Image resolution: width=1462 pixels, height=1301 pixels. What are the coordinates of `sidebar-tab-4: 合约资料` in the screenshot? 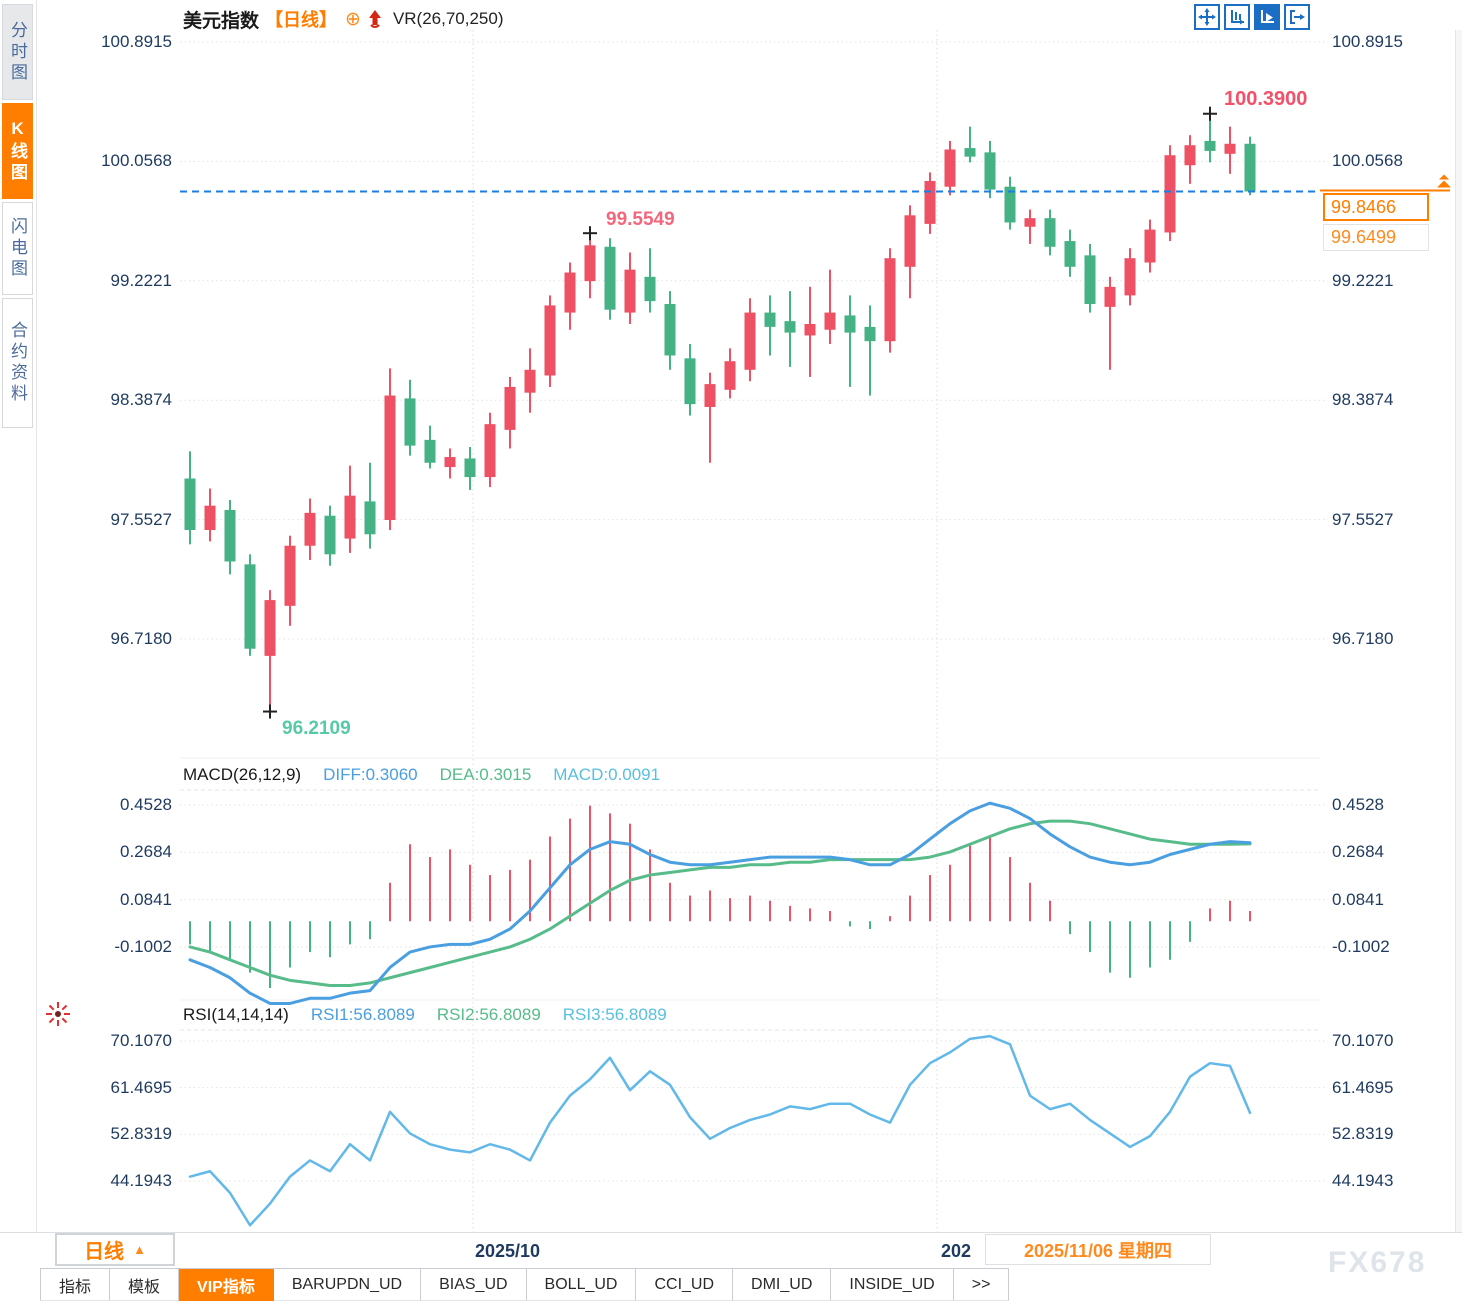 It's located at (17, 363).